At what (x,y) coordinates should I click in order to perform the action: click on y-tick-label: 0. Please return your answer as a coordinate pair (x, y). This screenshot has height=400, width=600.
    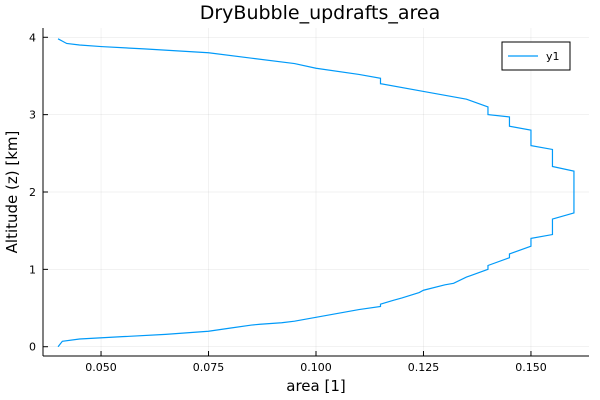
    Looking at the image, I should click on (32, 347).